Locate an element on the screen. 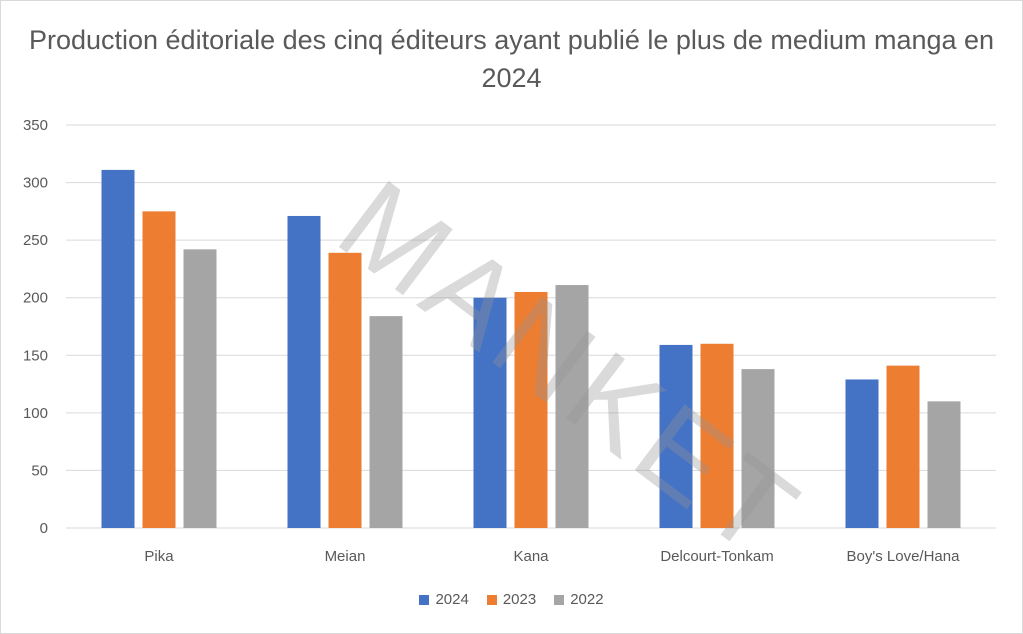 This screenshot has width=1023, height=634. y-tick-label: 350 is located at coordinates (35, 125).